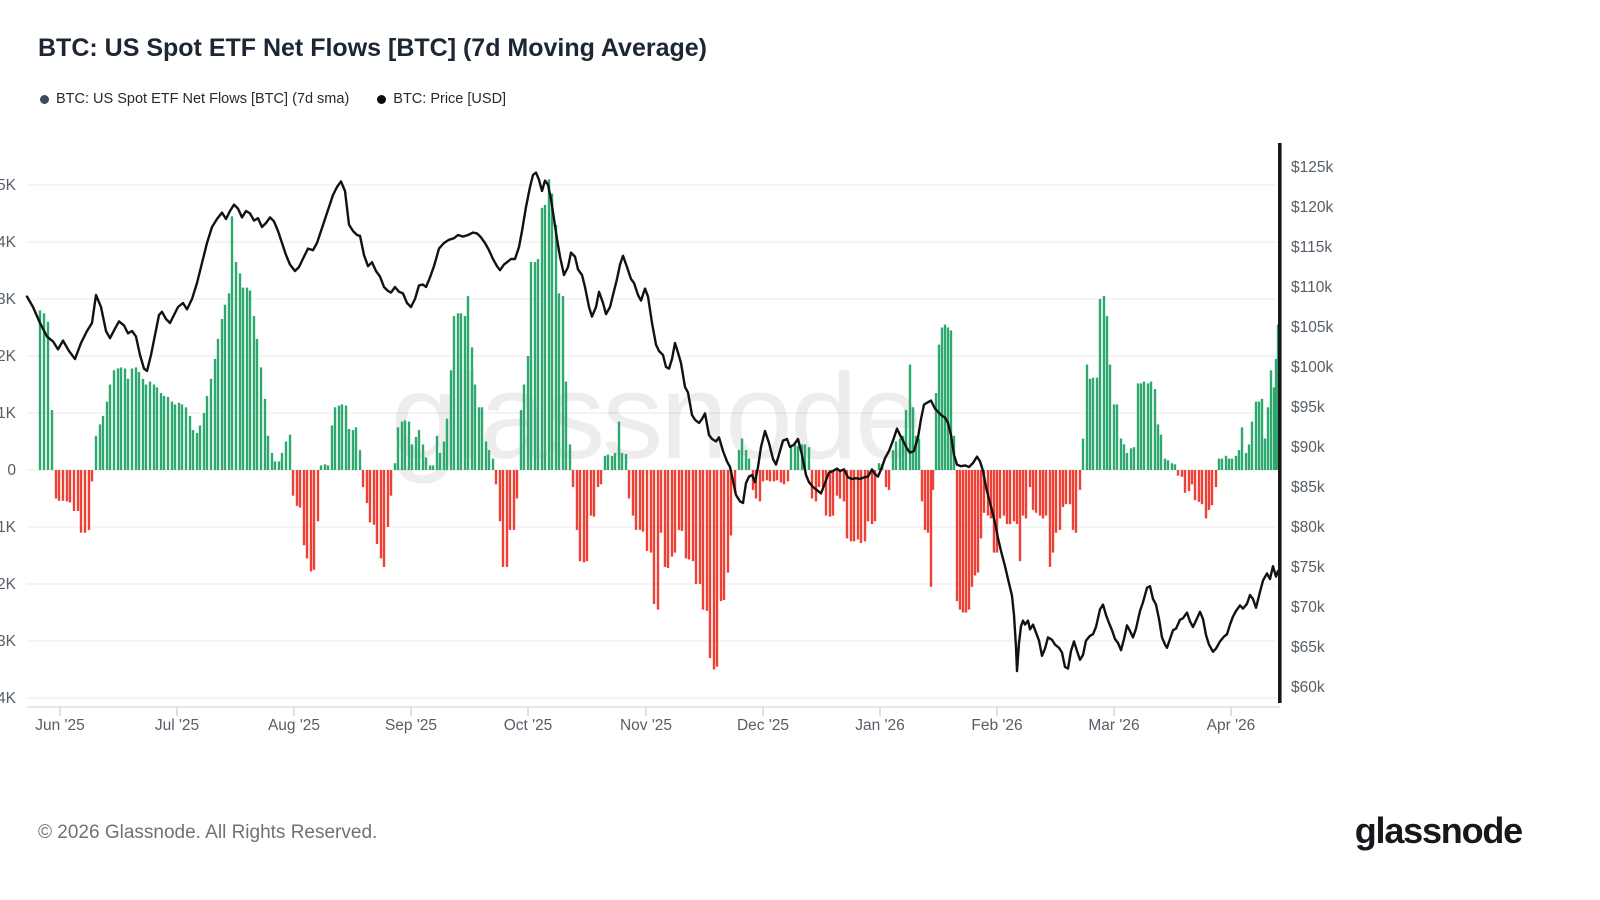 This screenshot has height=900, width=1600. Describe the element at coordinates (294, 725) in the screenshot. I see `x-axis-label: Aug '25` at that location.